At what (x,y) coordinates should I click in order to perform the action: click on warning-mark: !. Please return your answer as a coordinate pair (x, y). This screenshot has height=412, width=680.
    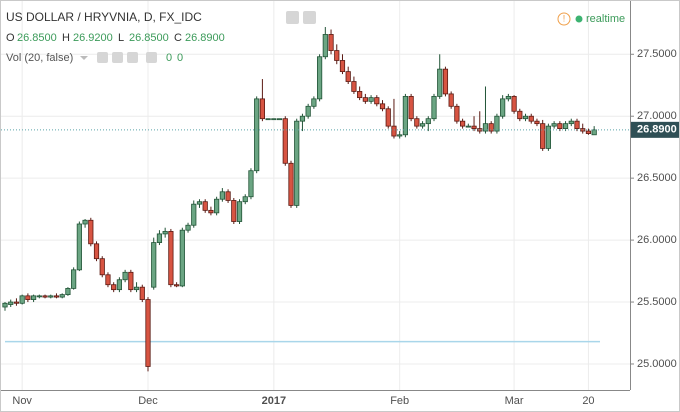
    Looking at the image, I should click on (564, 18).